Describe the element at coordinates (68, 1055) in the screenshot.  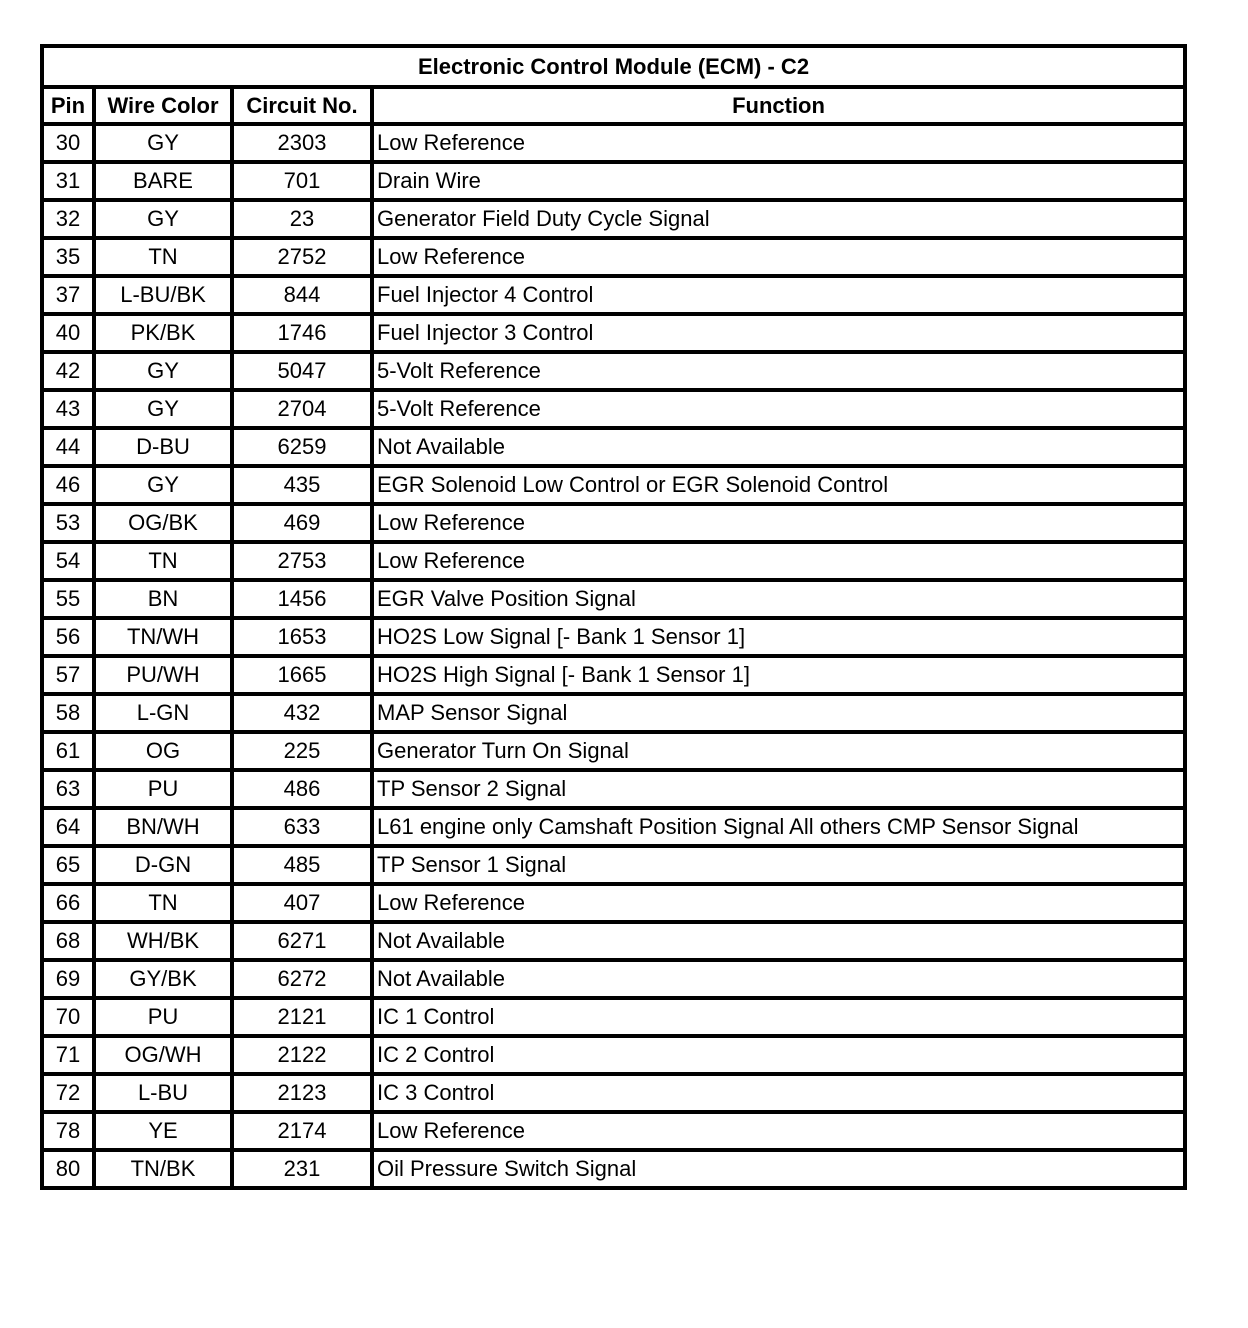
I see `pin-cell: 71` at that location.